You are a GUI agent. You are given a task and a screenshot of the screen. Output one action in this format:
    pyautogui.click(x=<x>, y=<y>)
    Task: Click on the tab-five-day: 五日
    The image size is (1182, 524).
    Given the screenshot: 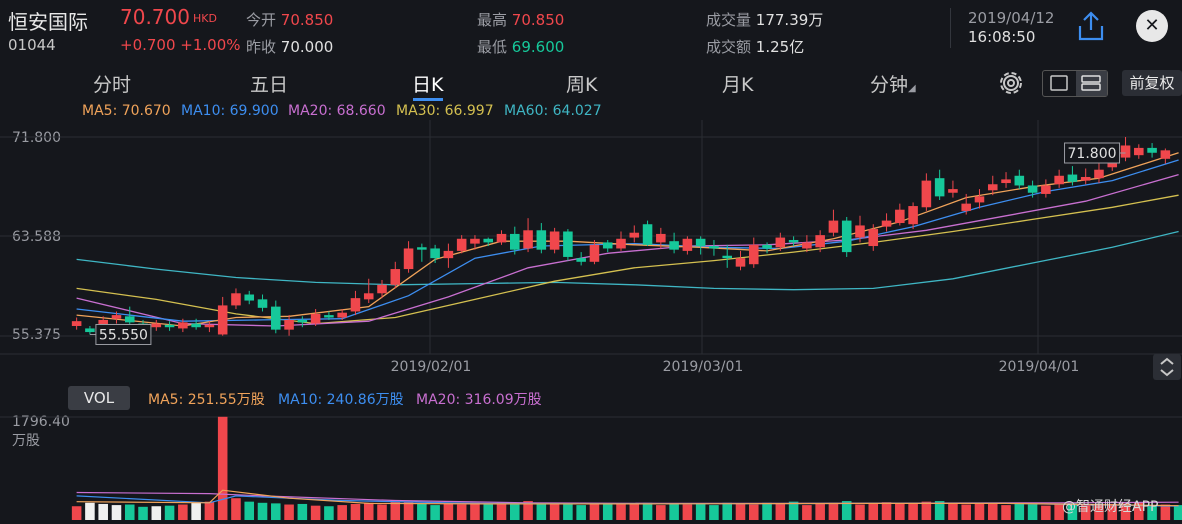 What is the action you would take?
    pyautogui.click(x=269, y=85)
    